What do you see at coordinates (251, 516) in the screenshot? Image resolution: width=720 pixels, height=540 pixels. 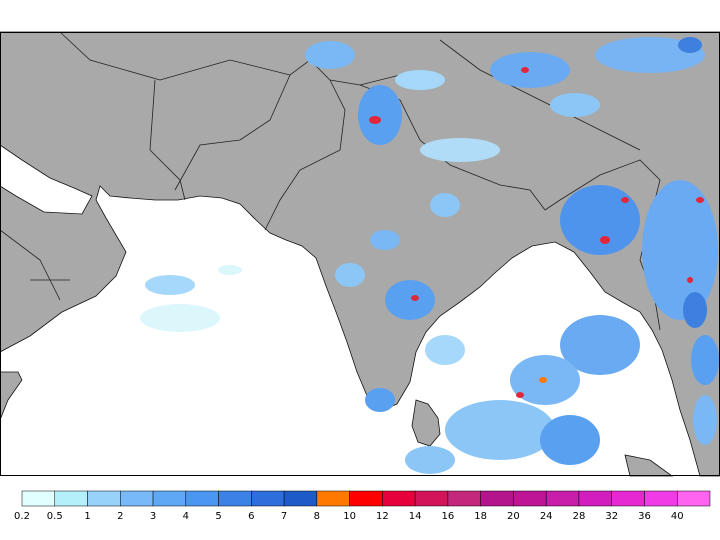 I see `colorbar-label: 6` at bounding box center [251, 516].